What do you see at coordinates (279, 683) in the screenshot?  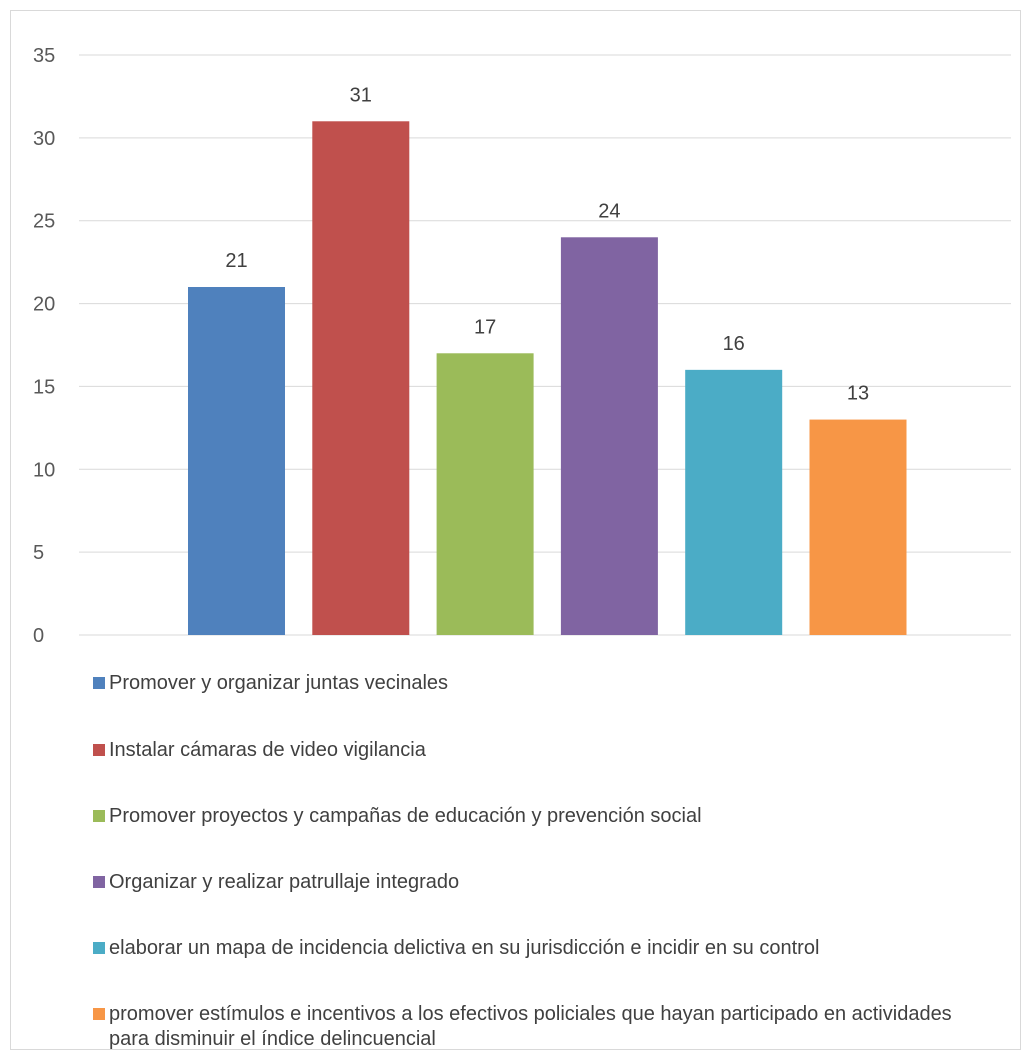 I see `legend-label: Promover y organizar juntas vecinales` at bounding box center [279, 683].